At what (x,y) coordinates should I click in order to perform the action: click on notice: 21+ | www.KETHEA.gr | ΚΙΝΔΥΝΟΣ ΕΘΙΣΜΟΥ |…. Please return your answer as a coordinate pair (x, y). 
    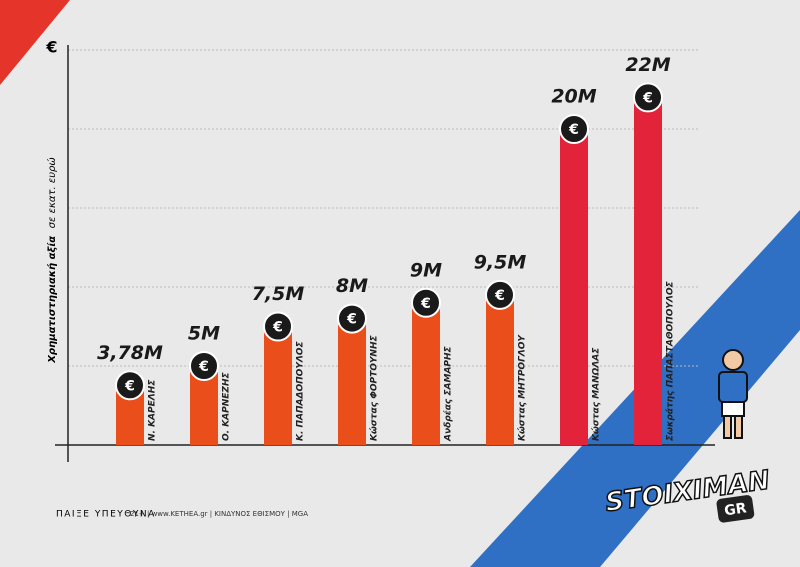
    Looking at the image, I should click on (219, 514).